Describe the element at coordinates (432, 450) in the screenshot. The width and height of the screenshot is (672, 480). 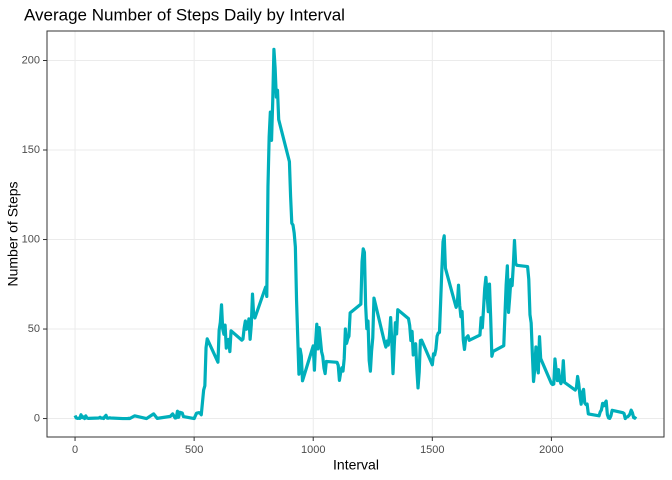
I see `x-tick-label: 1500` at that location.